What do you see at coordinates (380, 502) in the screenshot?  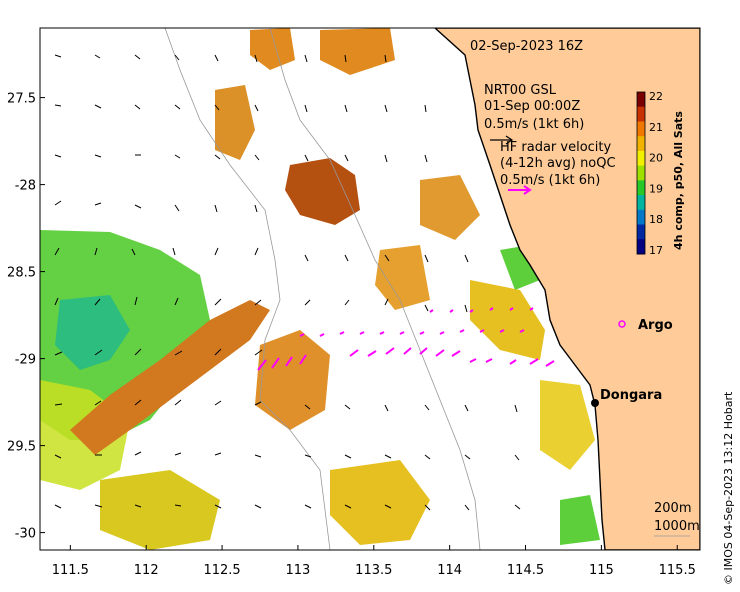 I see `sst-patch-yellow-south` at bounding box center [380, 502].